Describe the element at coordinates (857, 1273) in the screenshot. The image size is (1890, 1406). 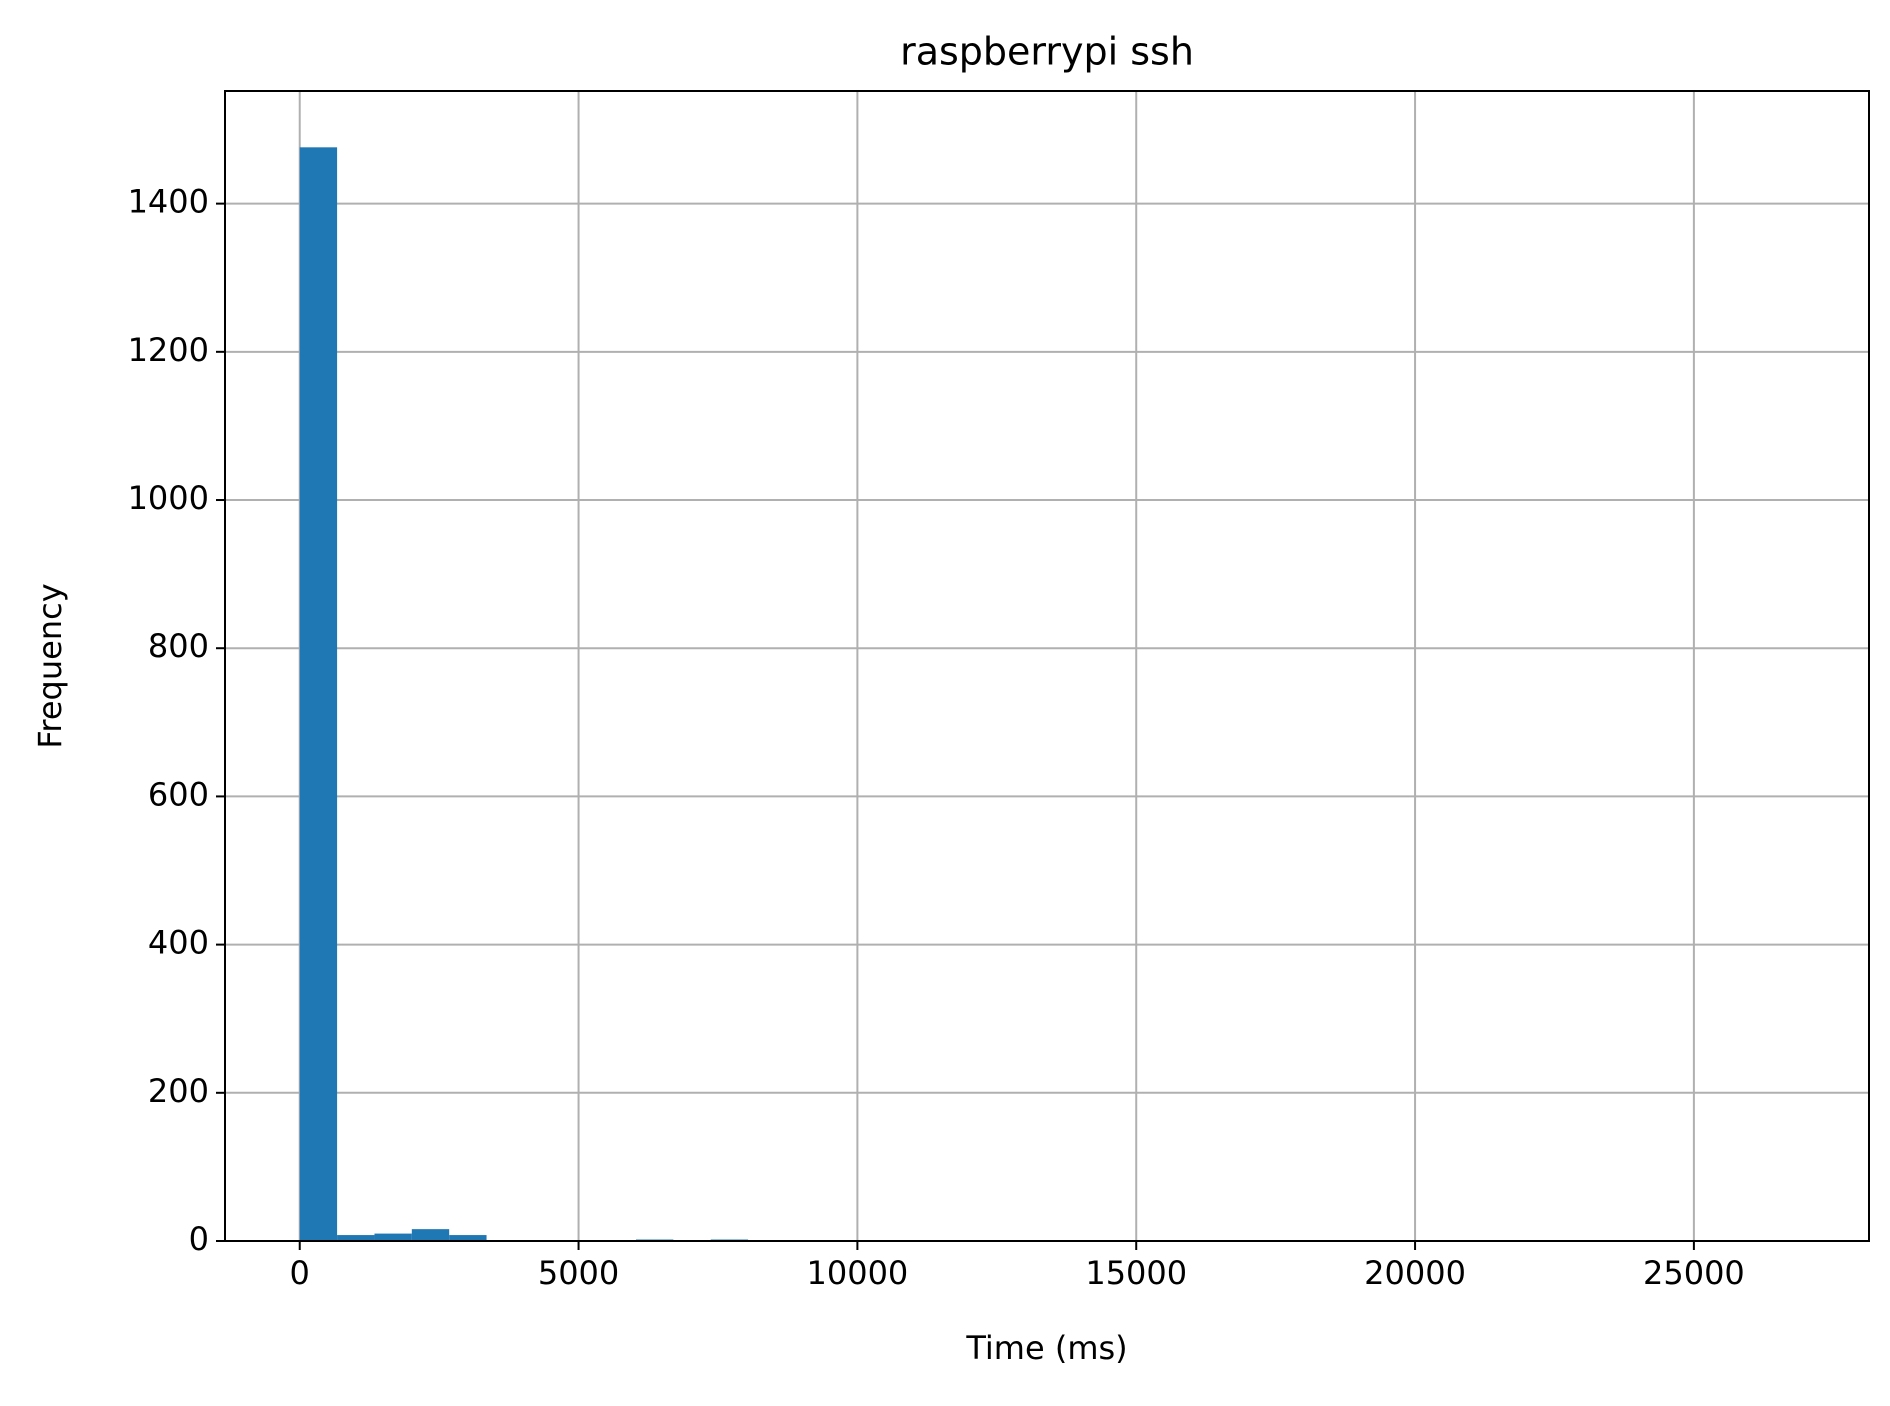
I see `x-tick-label: 10000` at that location.